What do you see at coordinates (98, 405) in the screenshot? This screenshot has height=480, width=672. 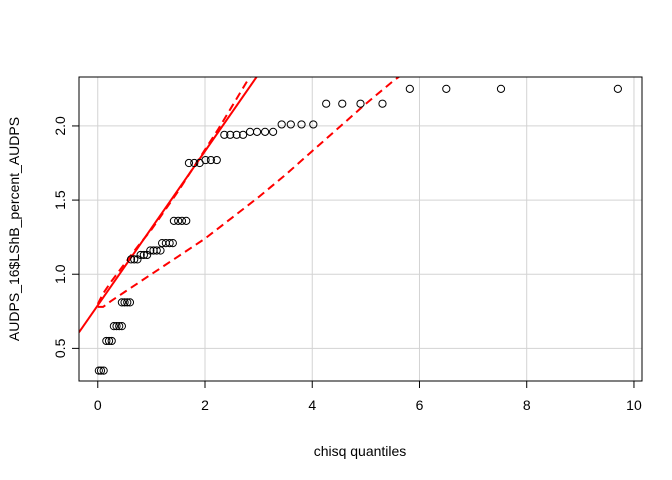 I see `x-tick-label: 0` at bounding box center [98, 405].